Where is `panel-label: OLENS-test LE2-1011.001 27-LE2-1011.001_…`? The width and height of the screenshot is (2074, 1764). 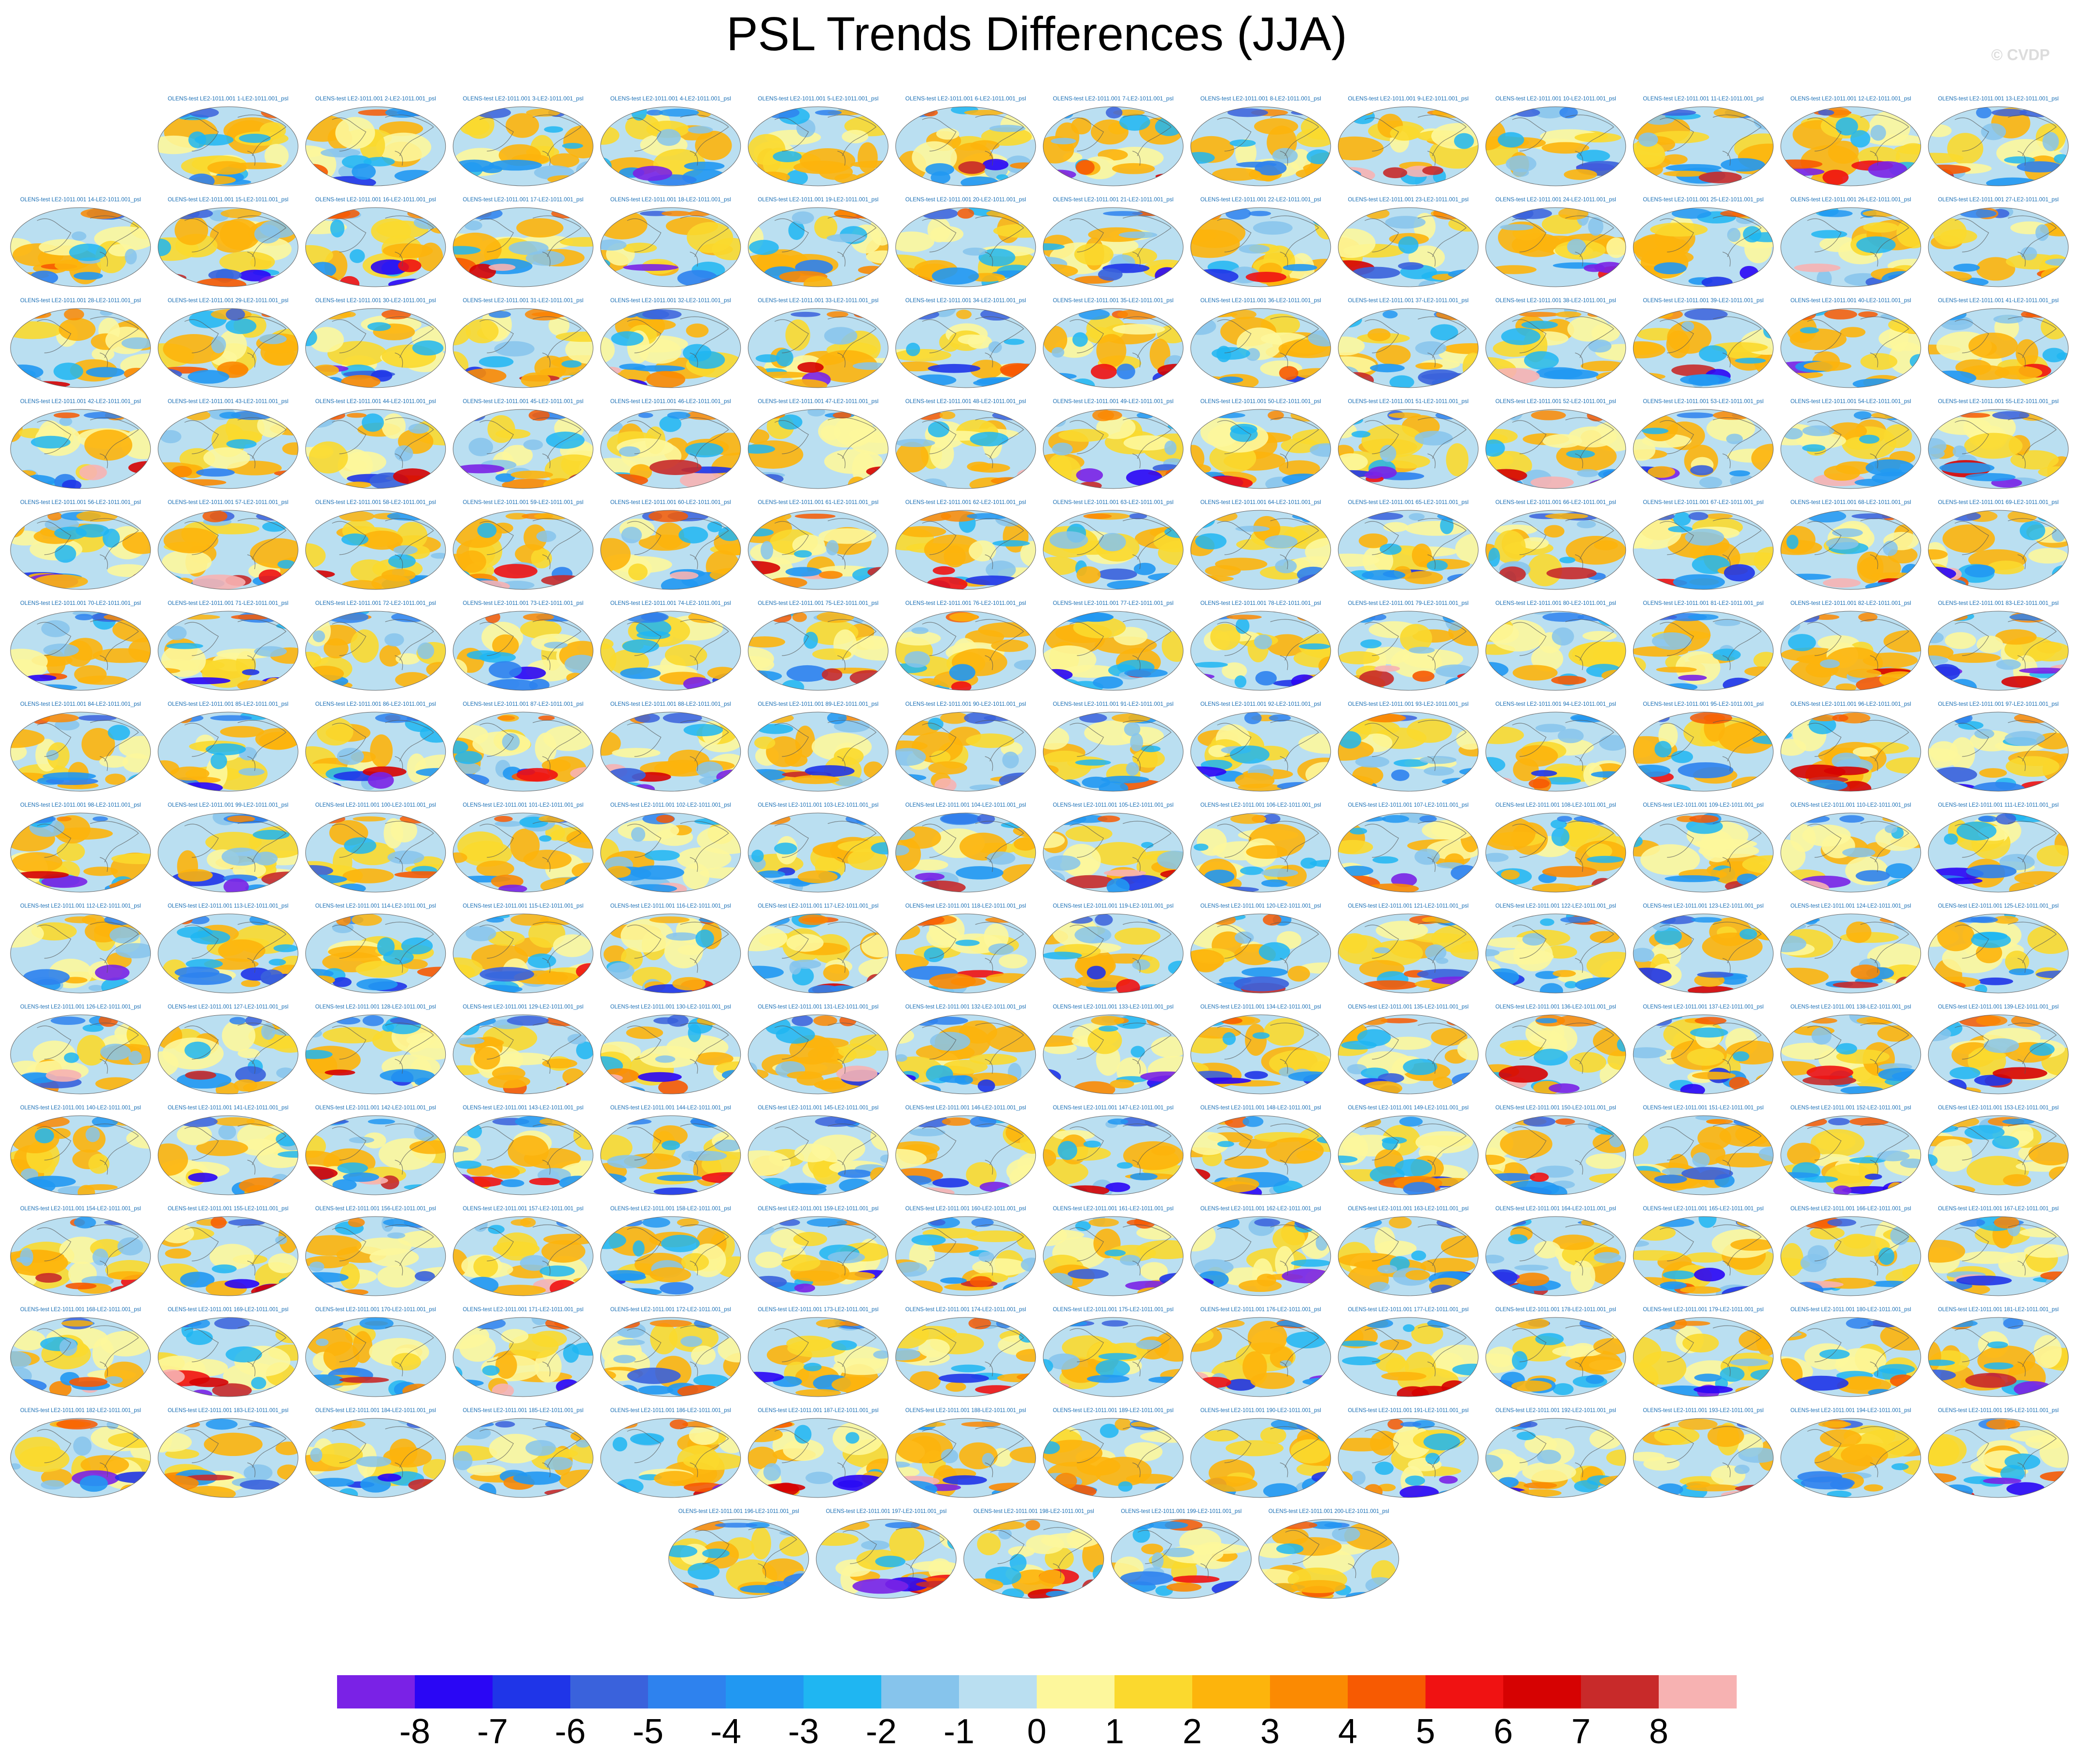 panel-label: OLENS-test LE2-1011.001 27-LE2-1011.001_… is located at coordinates (1998, 200).